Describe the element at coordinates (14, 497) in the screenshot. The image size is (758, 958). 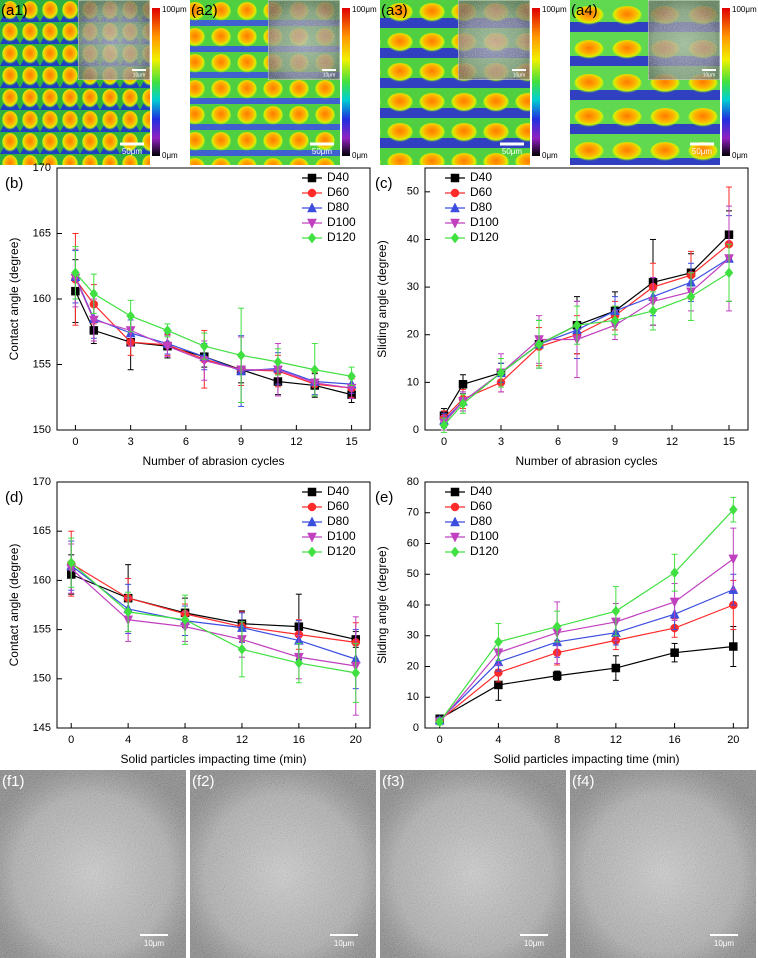
I see `panel-label: (d)` at that location.